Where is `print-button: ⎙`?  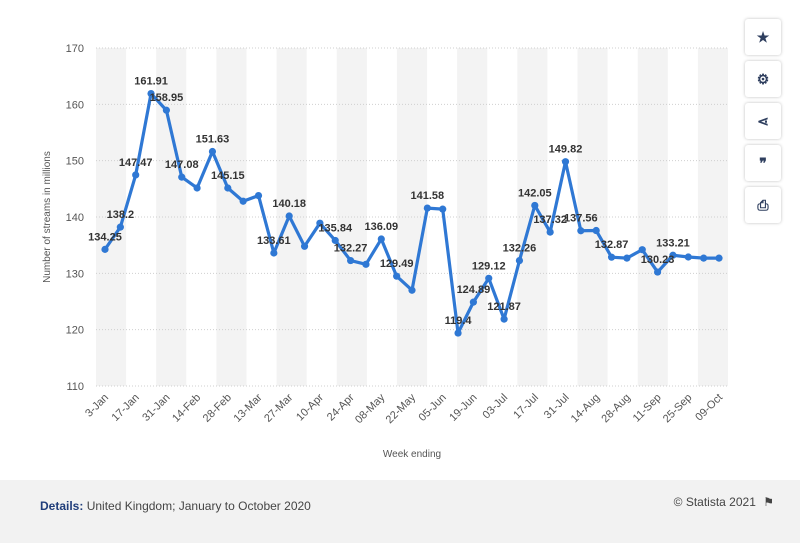
print-button: ⎙ is located at coordinates (763, 205).